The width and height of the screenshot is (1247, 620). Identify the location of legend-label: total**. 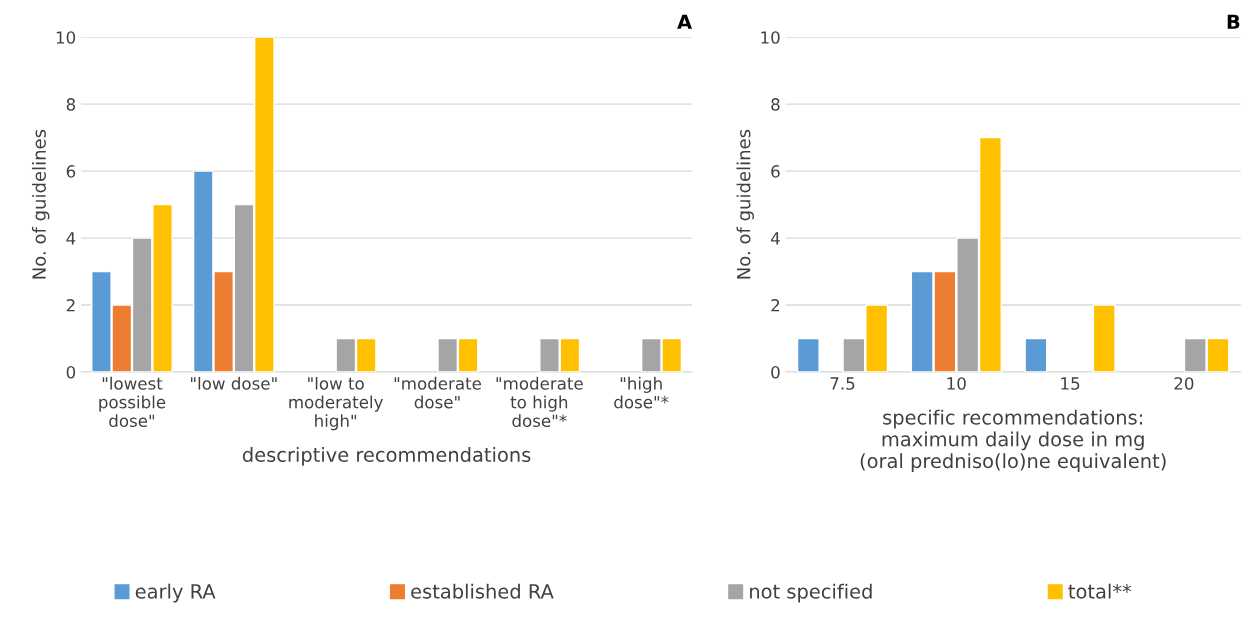
(1100, 591).